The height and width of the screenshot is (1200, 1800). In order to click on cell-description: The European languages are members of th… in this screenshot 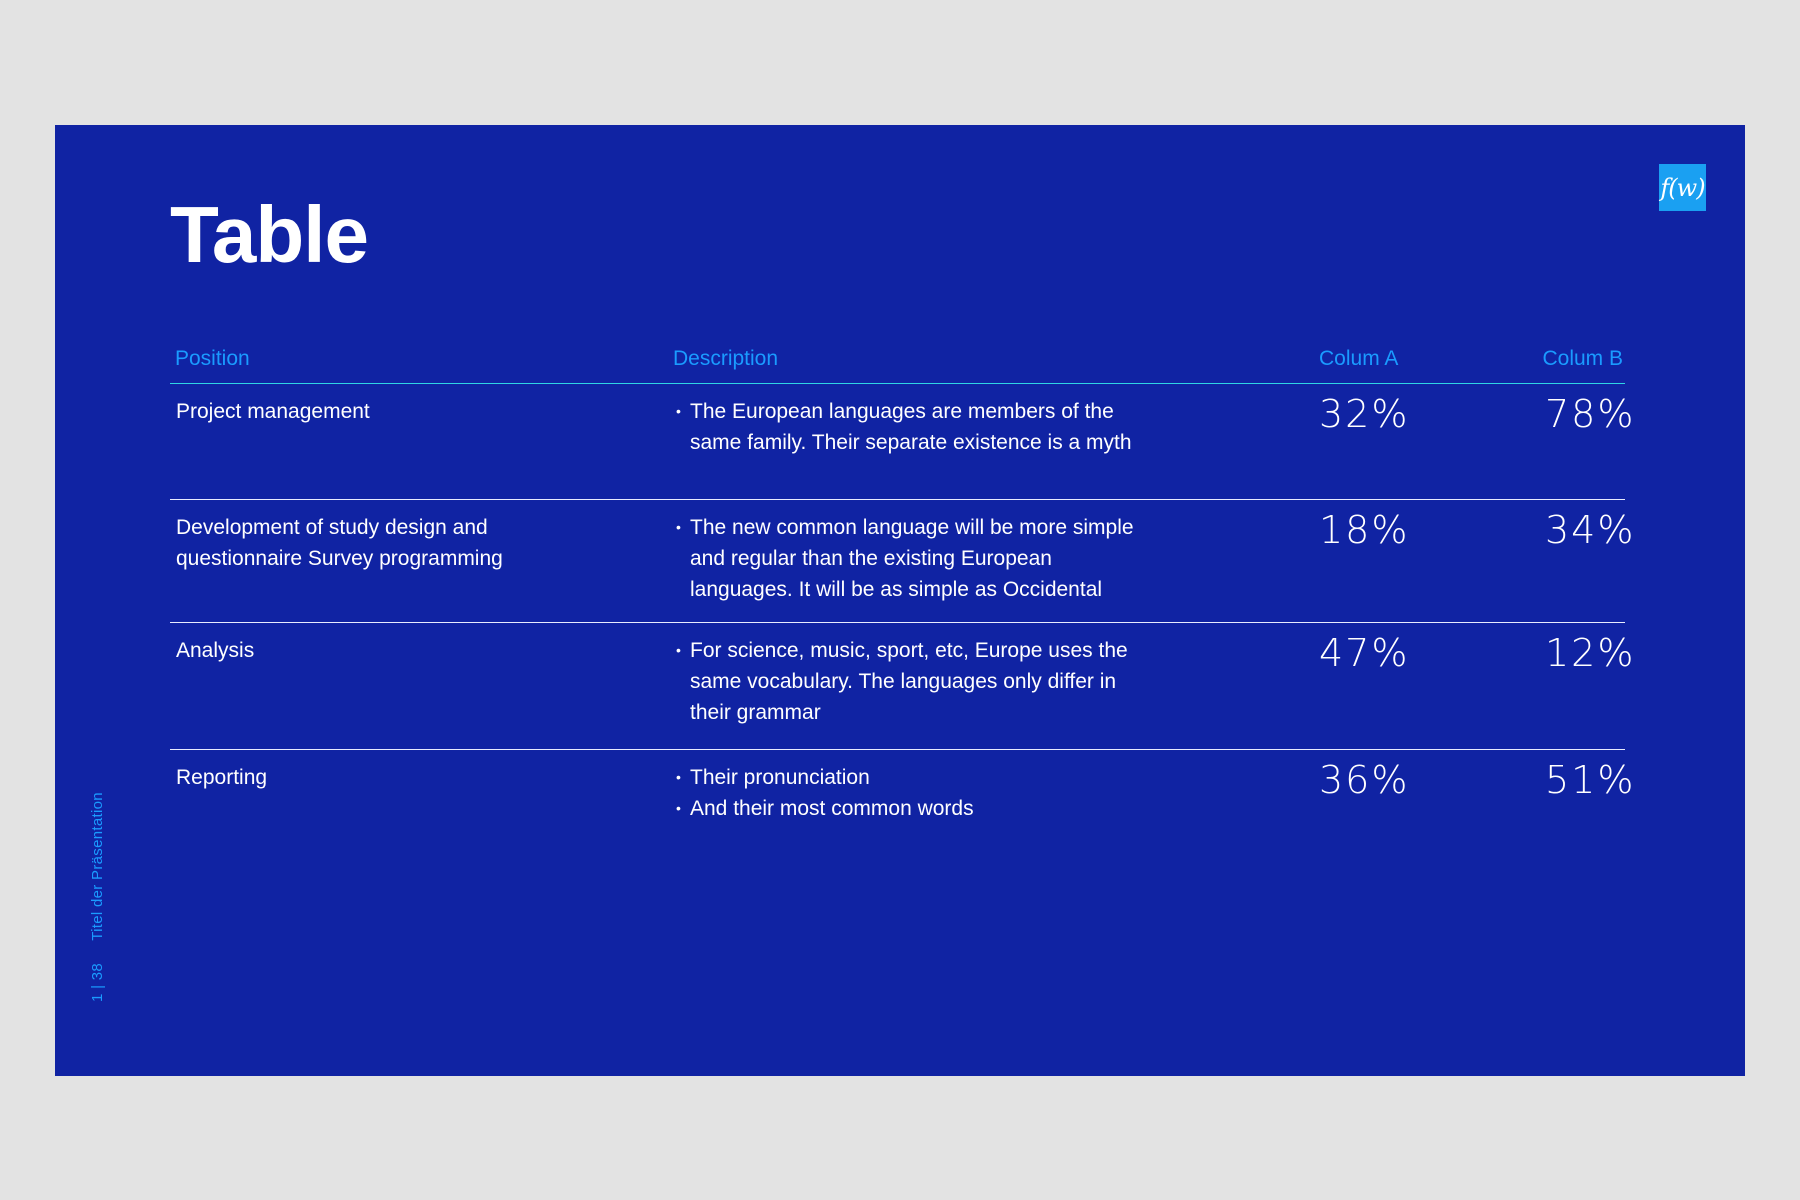, I will do `click(911, 427)`.